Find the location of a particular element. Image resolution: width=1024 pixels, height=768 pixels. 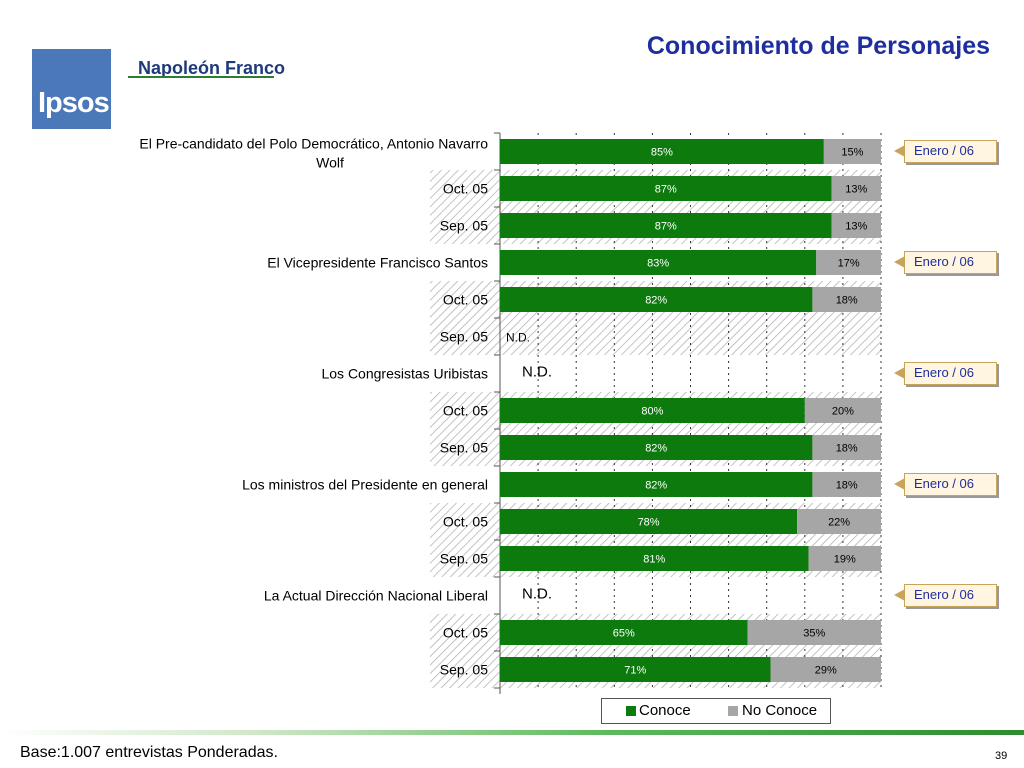

data-label-conoce: 81% is located at coordinates (654, 560).